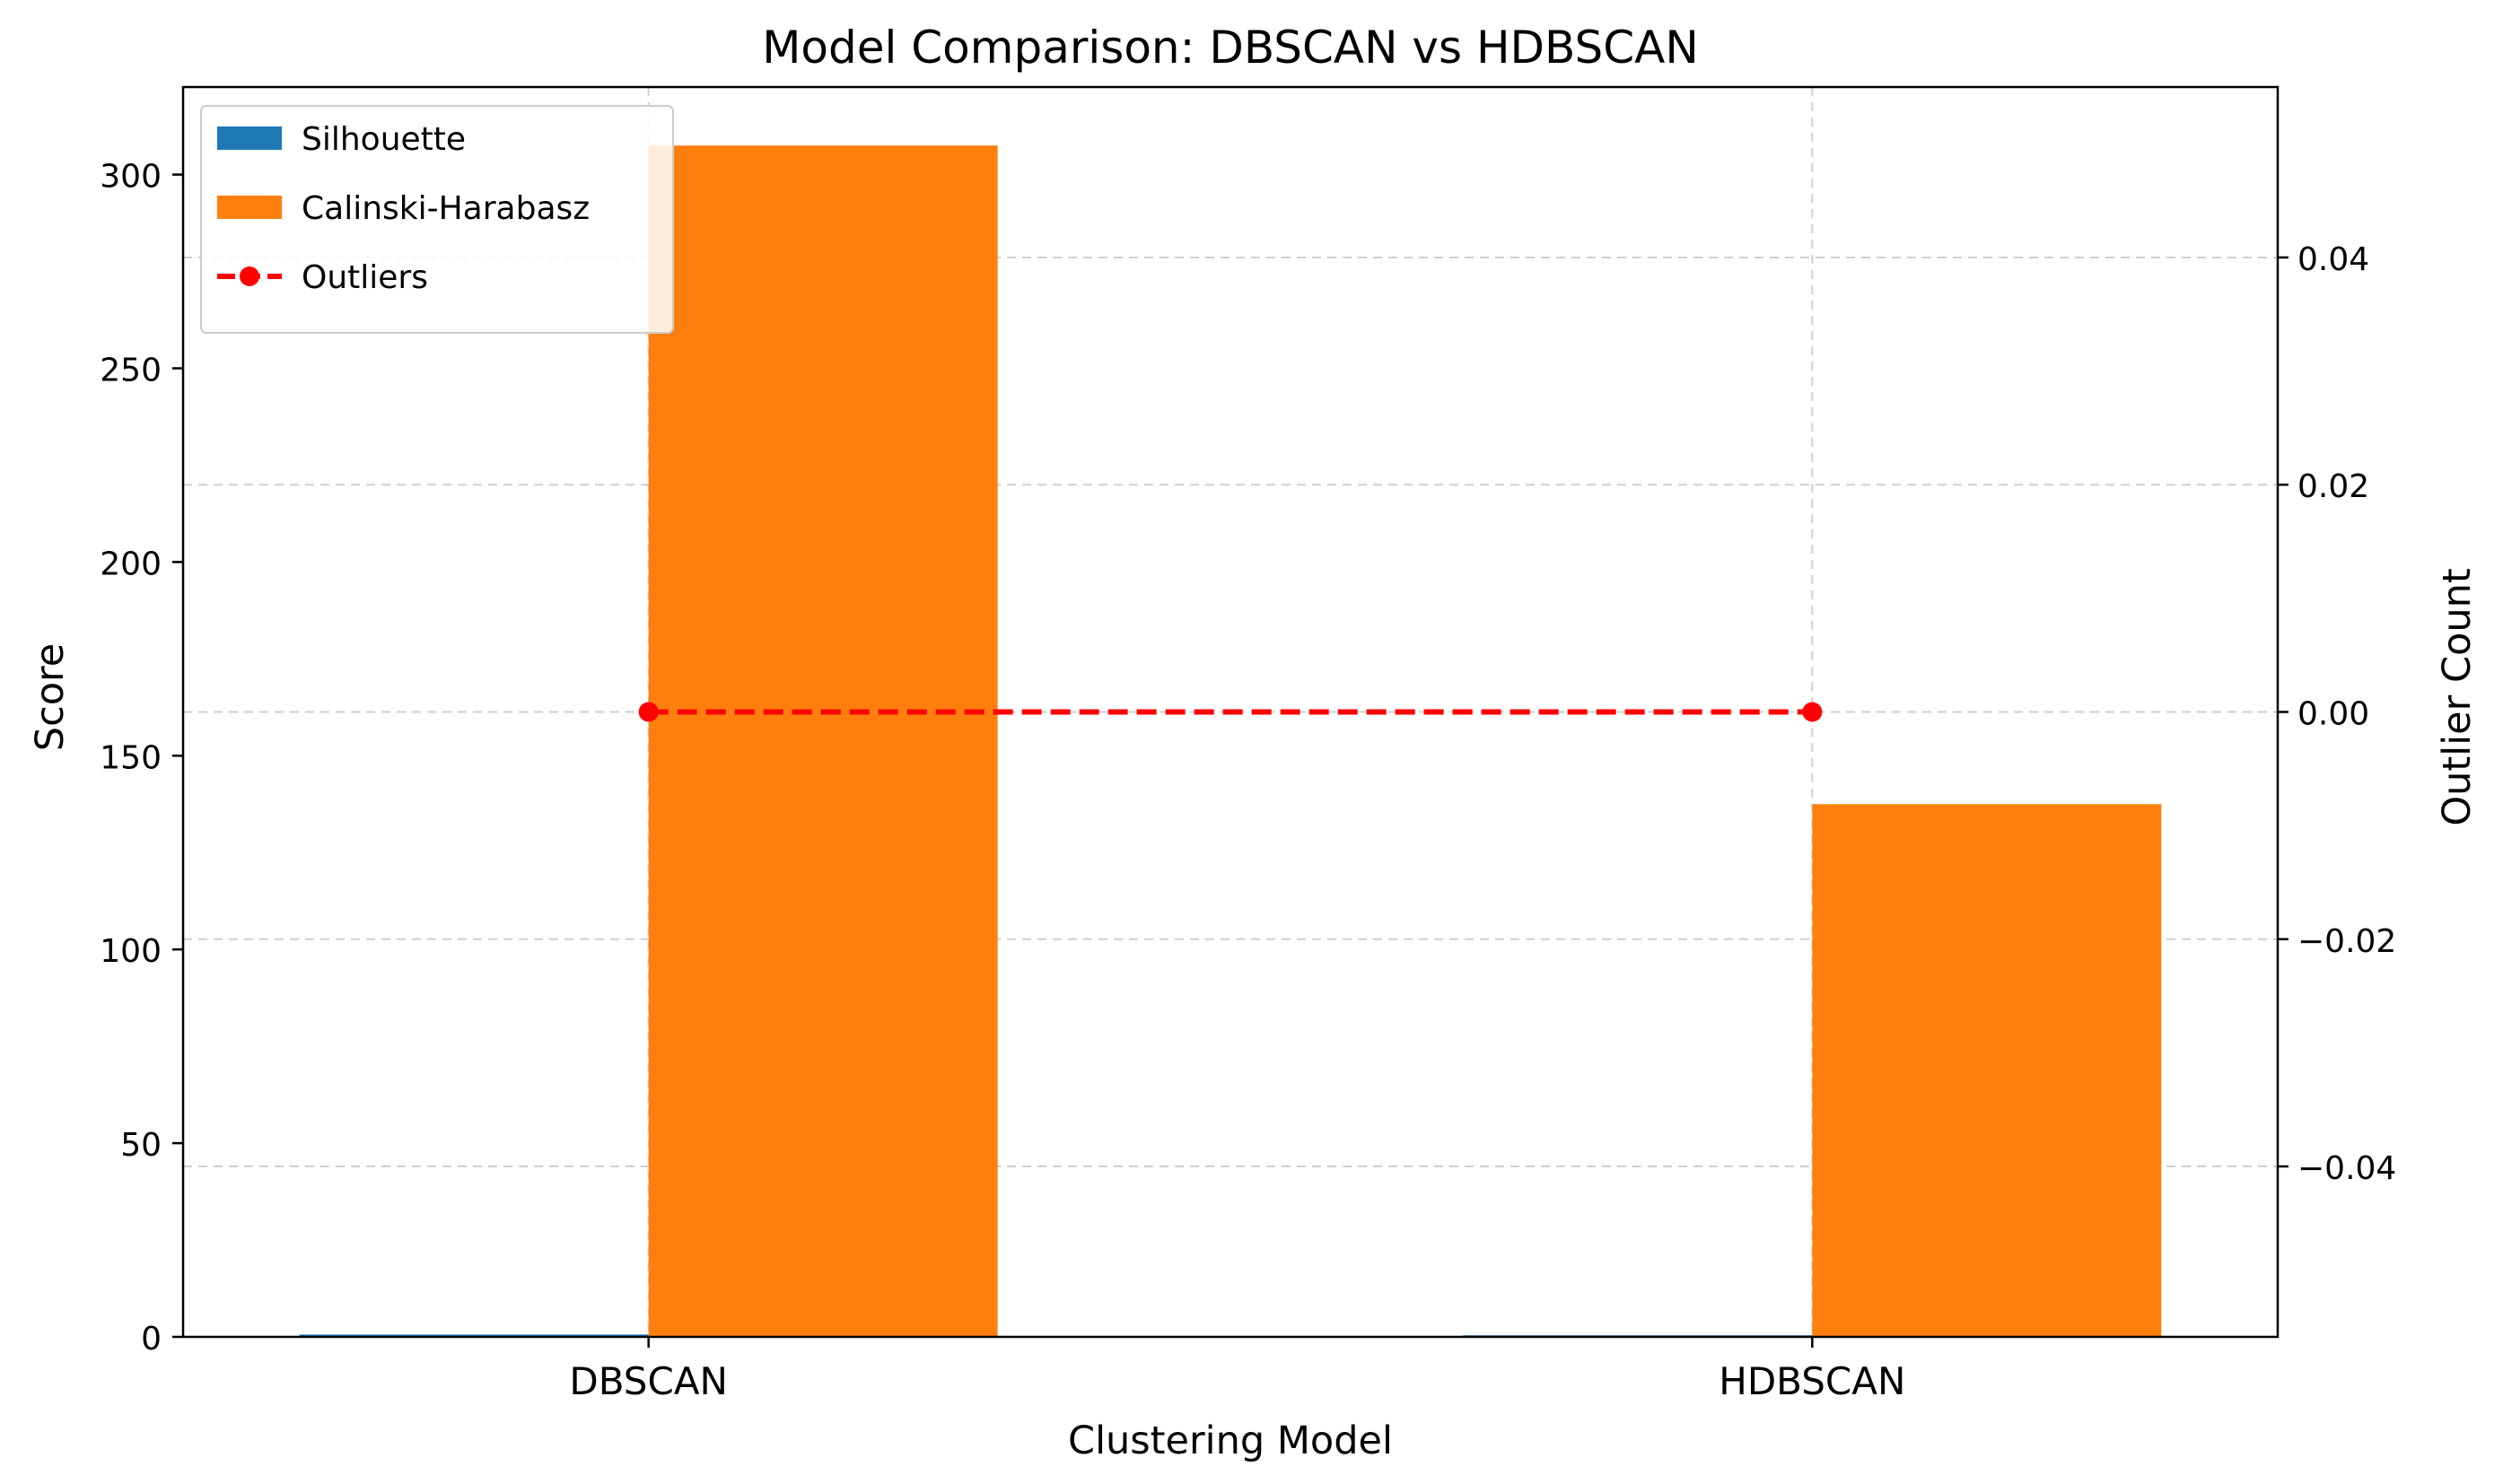 This screenshot has height=1484, width=2494. I want to click on y2-tick-label: 0.02, so click(2333, 486).